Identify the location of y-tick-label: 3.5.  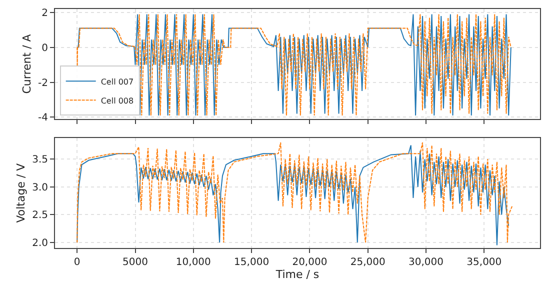
(40, 160).